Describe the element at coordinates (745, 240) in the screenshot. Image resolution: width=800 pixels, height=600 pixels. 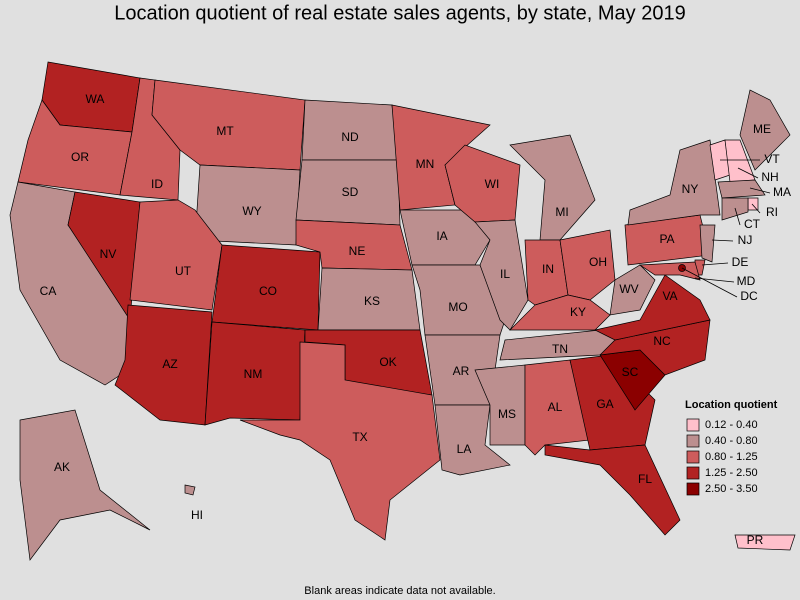
I see `state-label: NJ` at that location.